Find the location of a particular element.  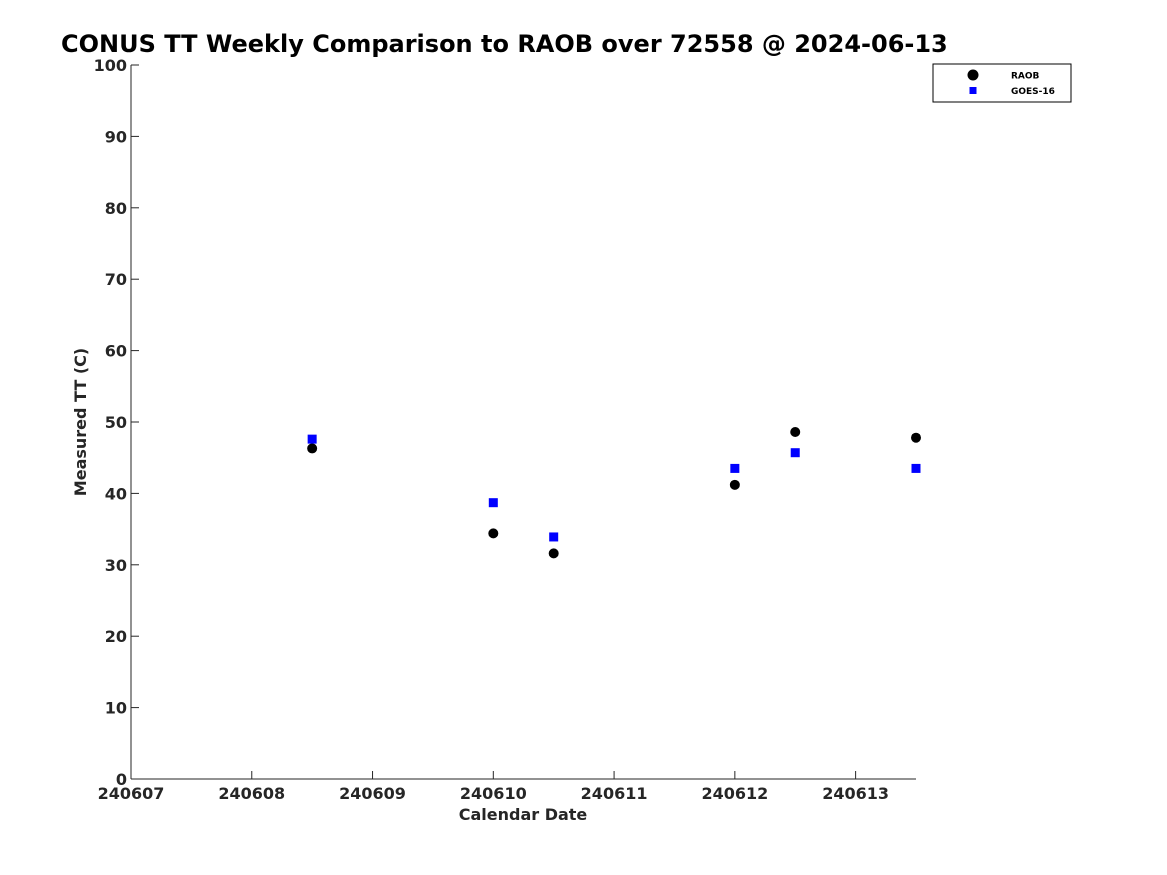

legend-raob-marker is located at coordinates (973, 75).